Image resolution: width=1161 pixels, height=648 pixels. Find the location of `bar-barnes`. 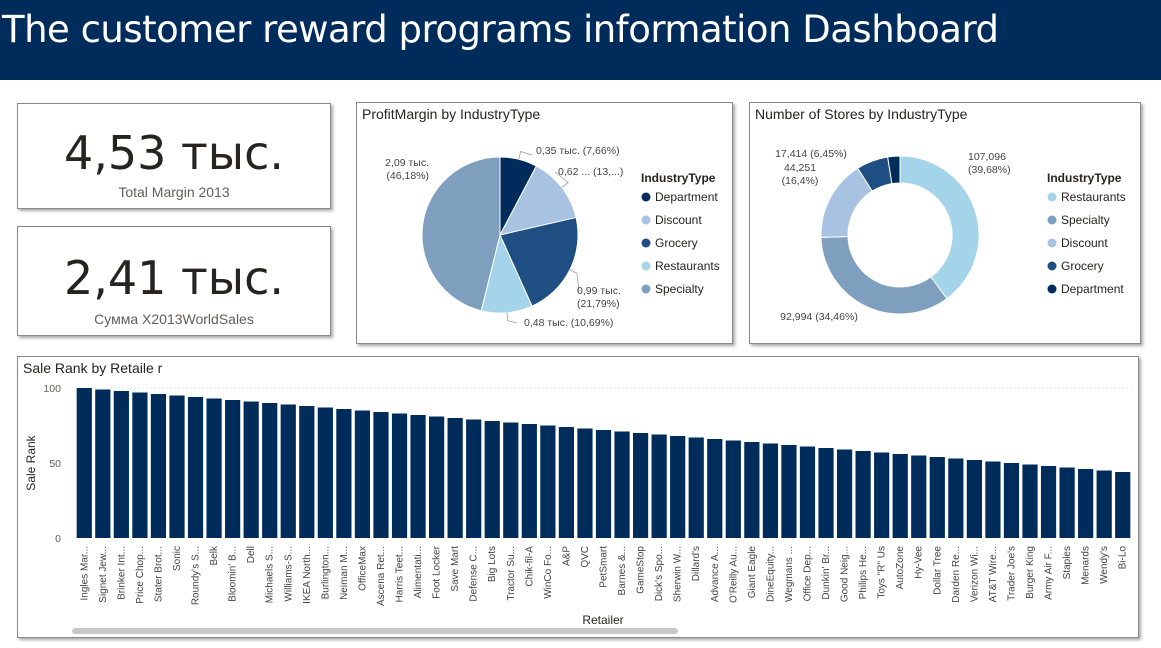

bar-barnes is located at coordinates (622, 485).